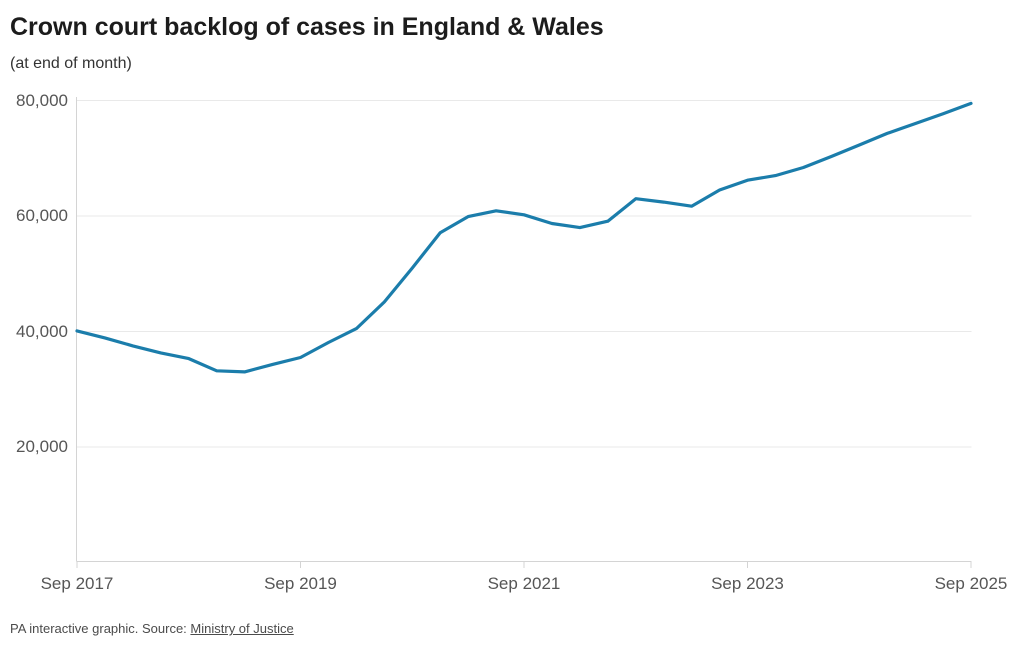  Describe the element at coordinates (71, 63) in the screenshot. I see `chart-subtitle: (at end of month)` at that location.